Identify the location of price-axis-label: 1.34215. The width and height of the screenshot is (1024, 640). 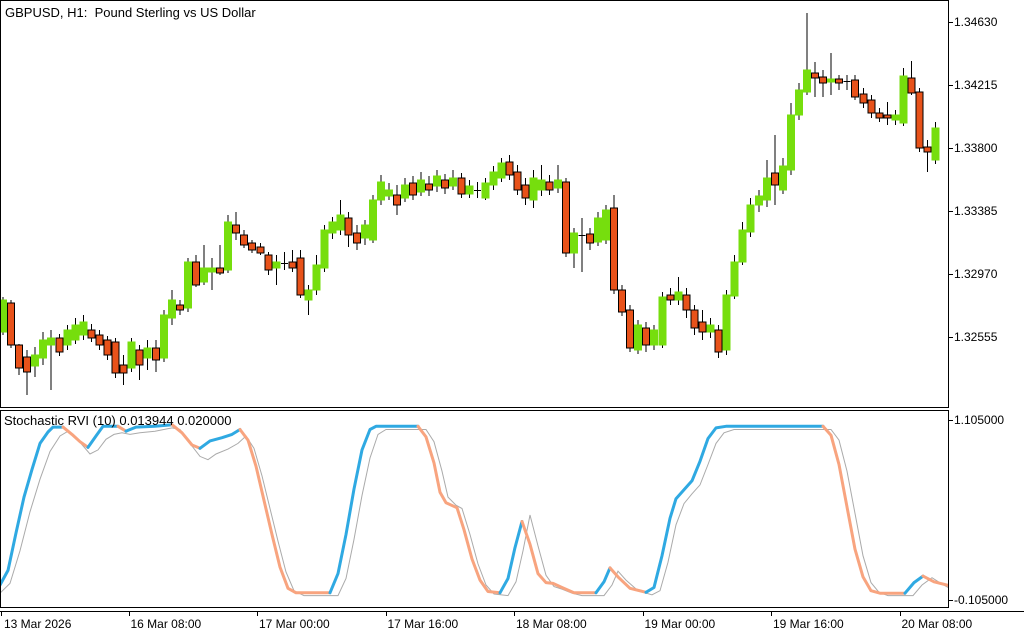
(976, 85).